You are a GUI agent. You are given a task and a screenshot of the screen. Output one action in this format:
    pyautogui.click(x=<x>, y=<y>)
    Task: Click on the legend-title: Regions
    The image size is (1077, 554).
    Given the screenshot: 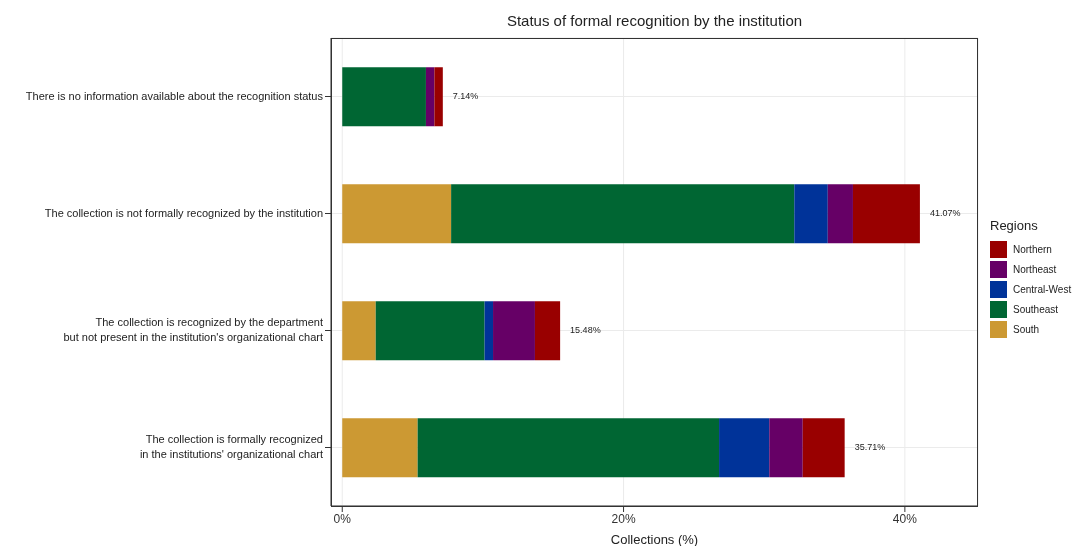 What is the action you would take?
    pyautogui.click(x=1014, y=225)
    